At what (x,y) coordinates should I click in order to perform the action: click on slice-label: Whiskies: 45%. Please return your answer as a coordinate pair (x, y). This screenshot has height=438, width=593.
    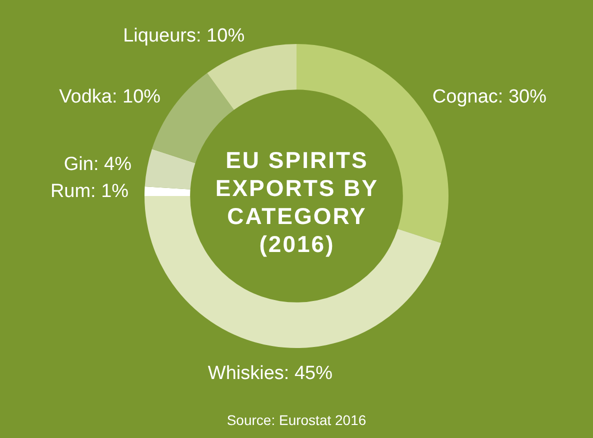
    Looking at the image, I should click on (270, 373).